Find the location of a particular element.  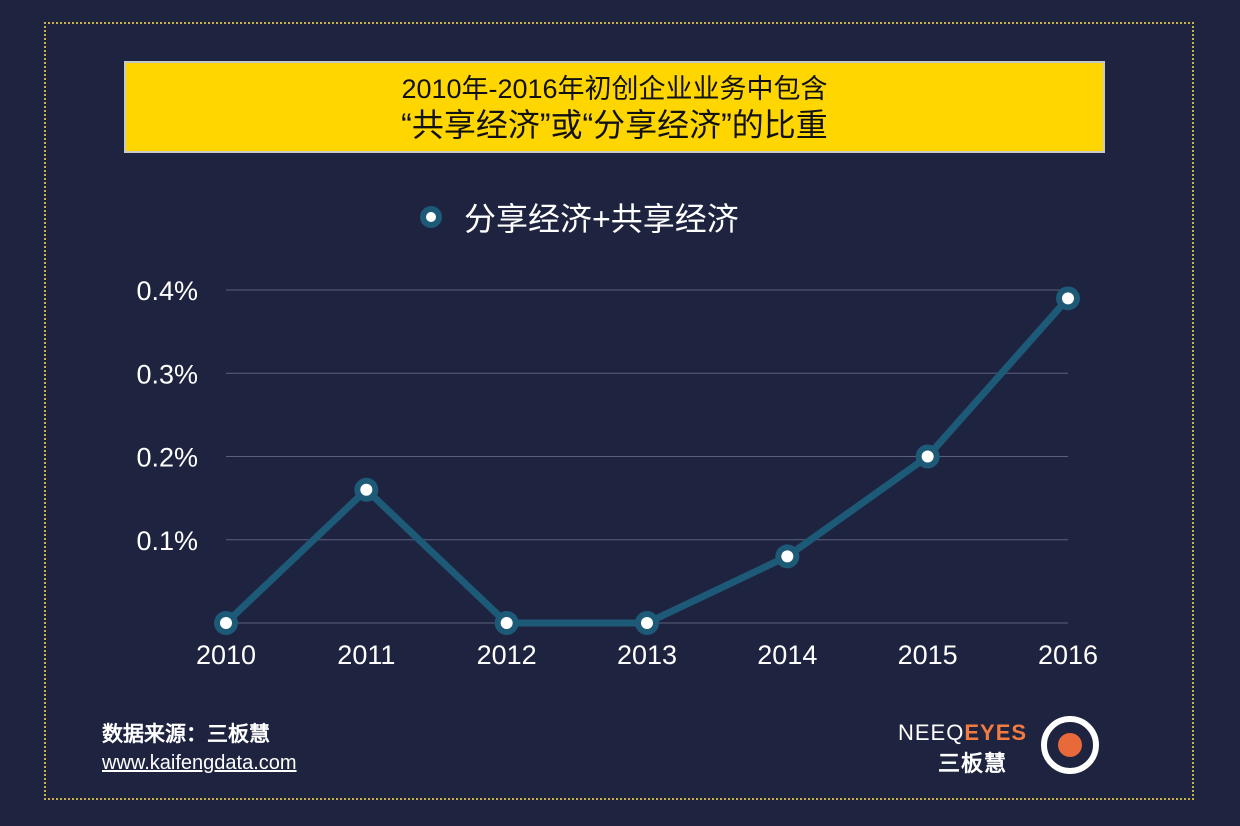

x-tick-label: 2011 is located at coordinates (366, 655).